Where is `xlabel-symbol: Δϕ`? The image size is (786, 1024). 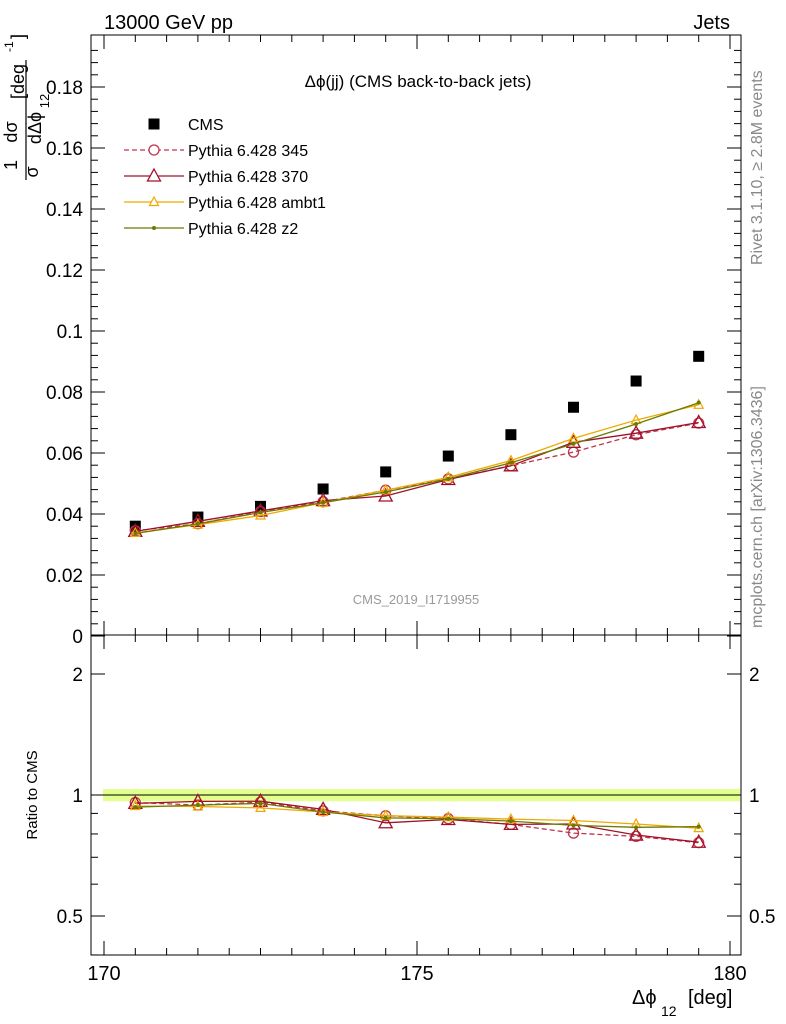 xlabel-symbol: Δϕ is located at coordinates (644, 998).